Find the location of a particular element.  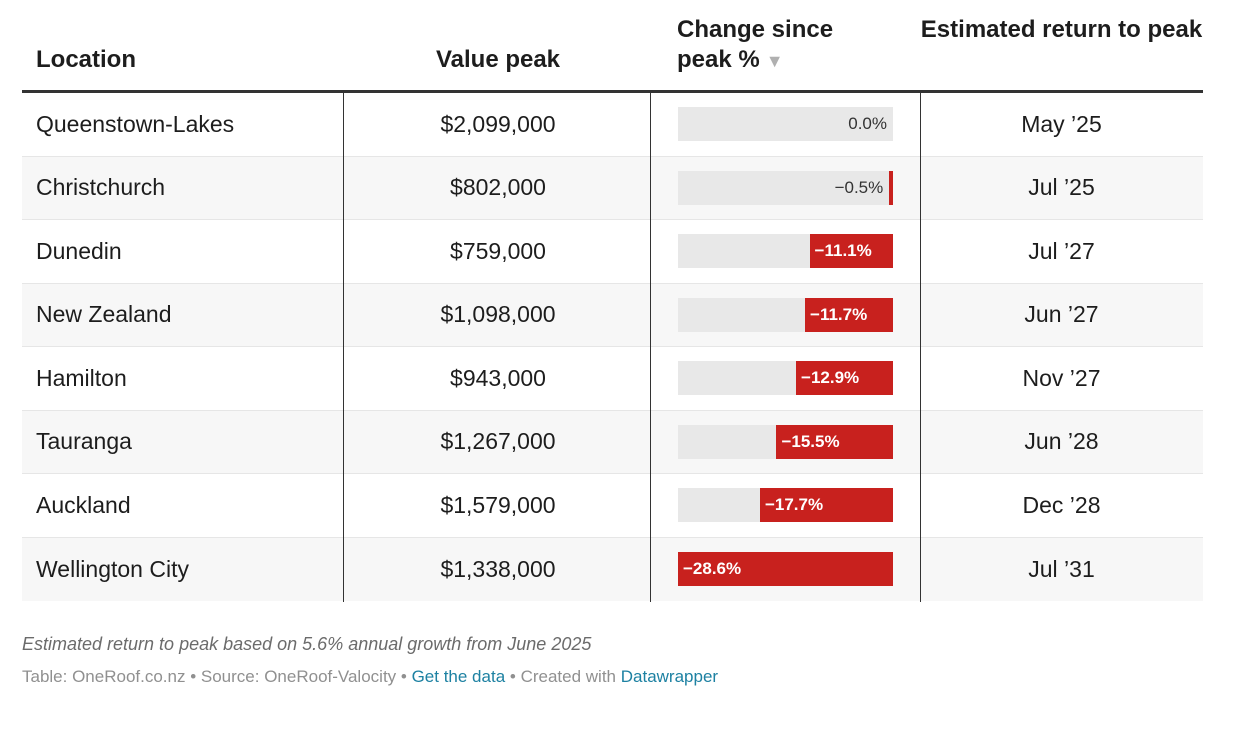

bar-track: −12.9% is located at coordinates (785, 378).